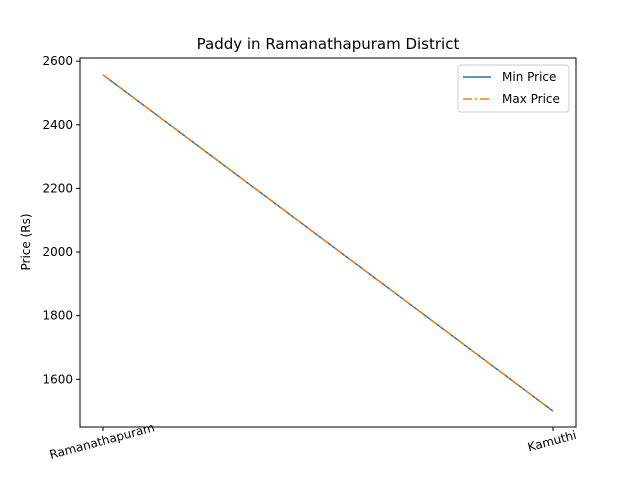  I want to click on y-tick-label: 1800, so click(57, 316).